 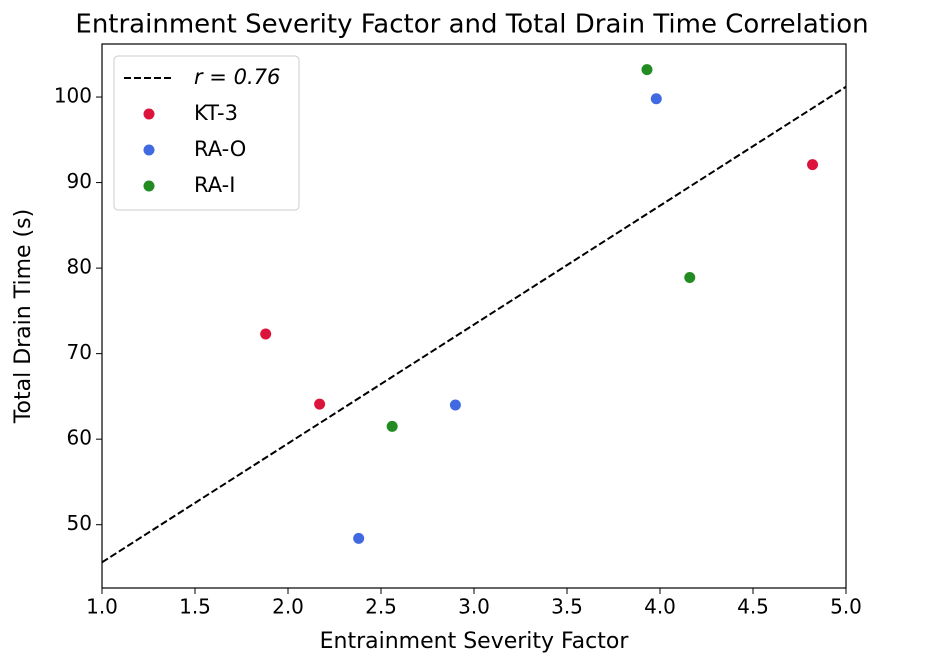 I want to click on x-tick-label: 3.0, so click(x=474, y=607).